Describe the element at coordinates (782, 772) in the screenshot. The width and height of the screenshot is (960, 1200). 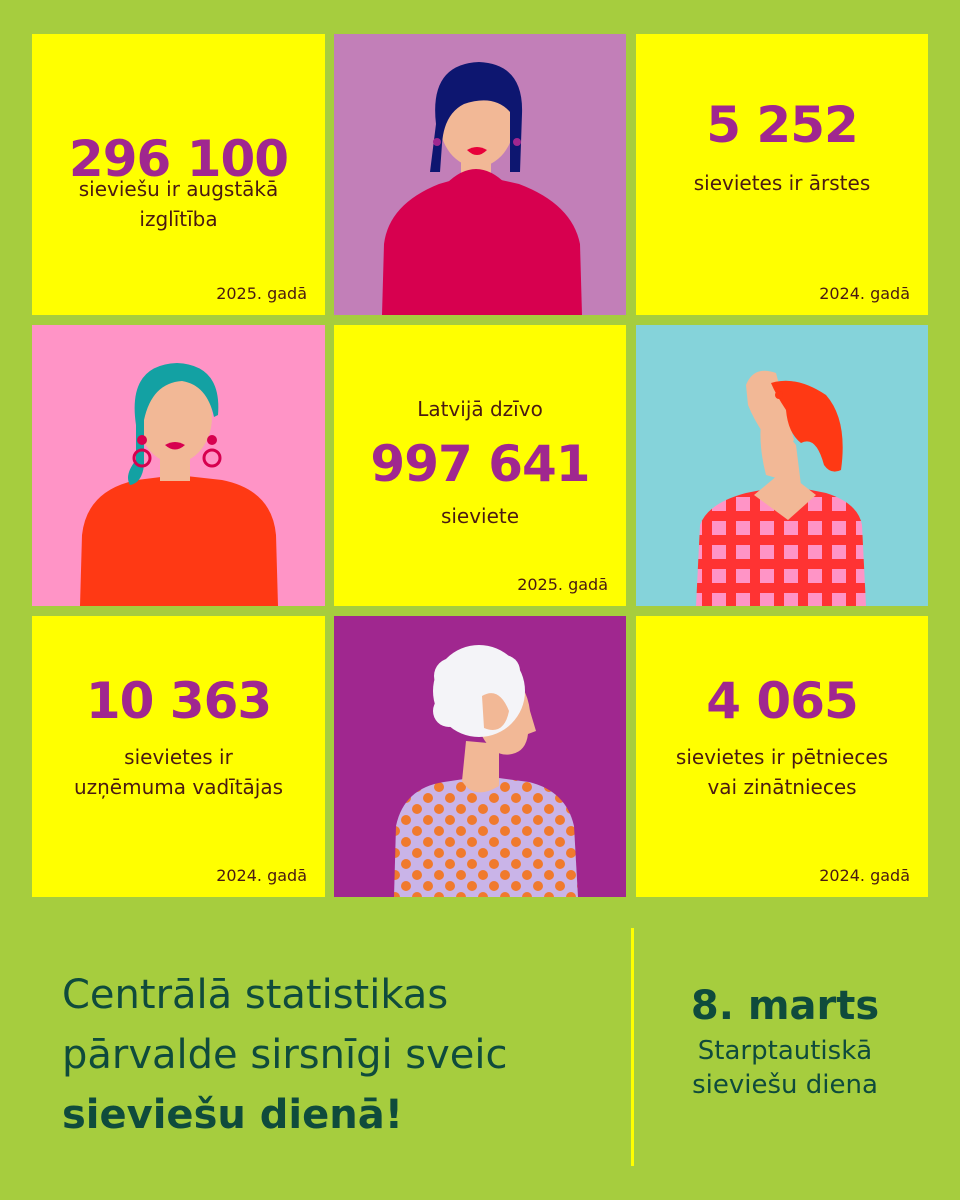
I see `stat-description: sievietes ir pētnieces vai zinātnieces` at that location.